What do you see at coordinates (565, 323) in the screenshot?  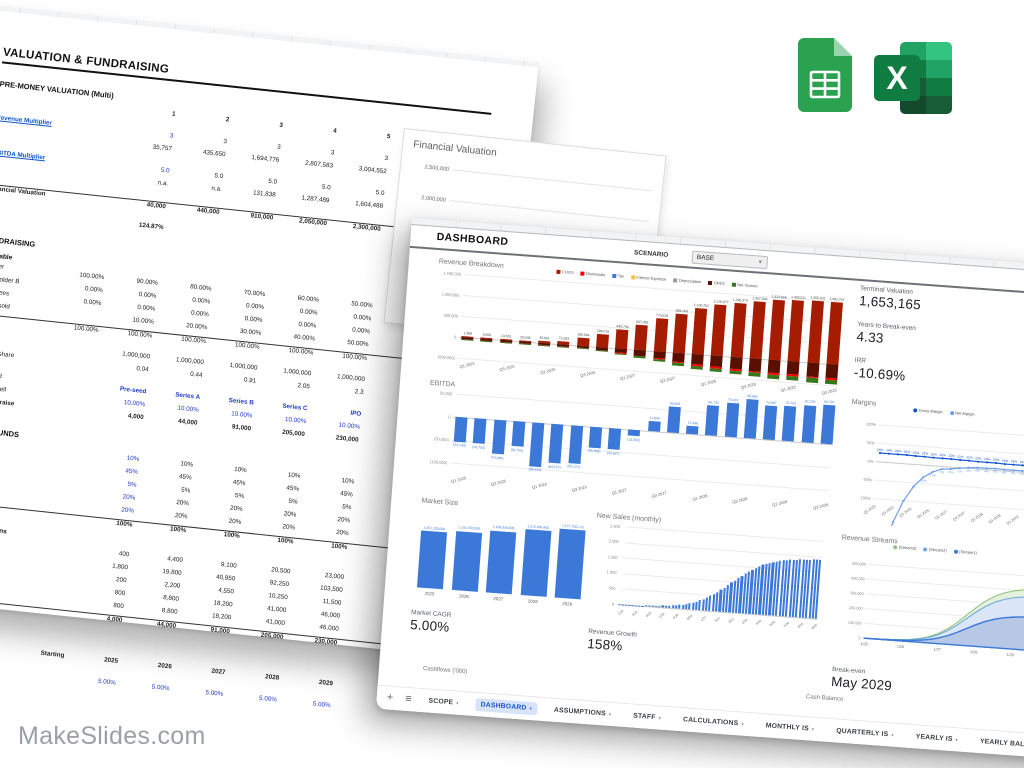 I see `bar-group: 71,583` at bounding box center [565, 323].